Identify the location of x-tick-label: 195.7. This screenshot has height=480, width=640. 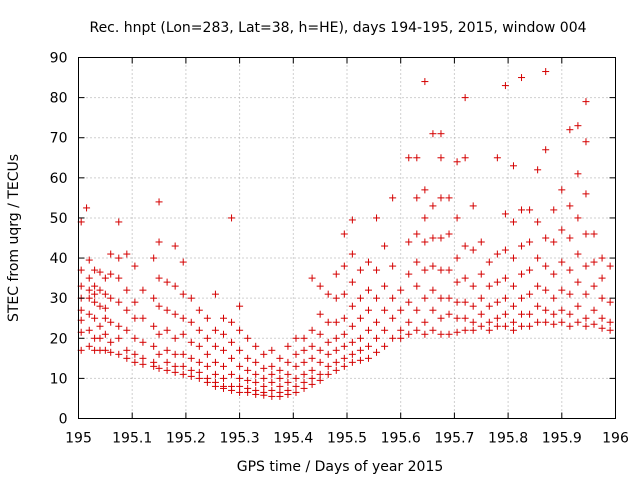
(454, 439).